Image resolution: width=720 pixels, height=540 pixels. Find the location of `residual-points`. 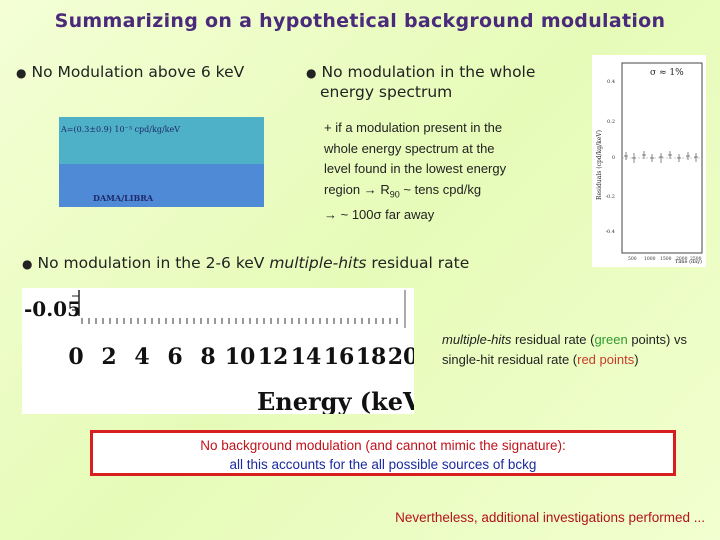

residual-points is located at coordinates (661, 157).